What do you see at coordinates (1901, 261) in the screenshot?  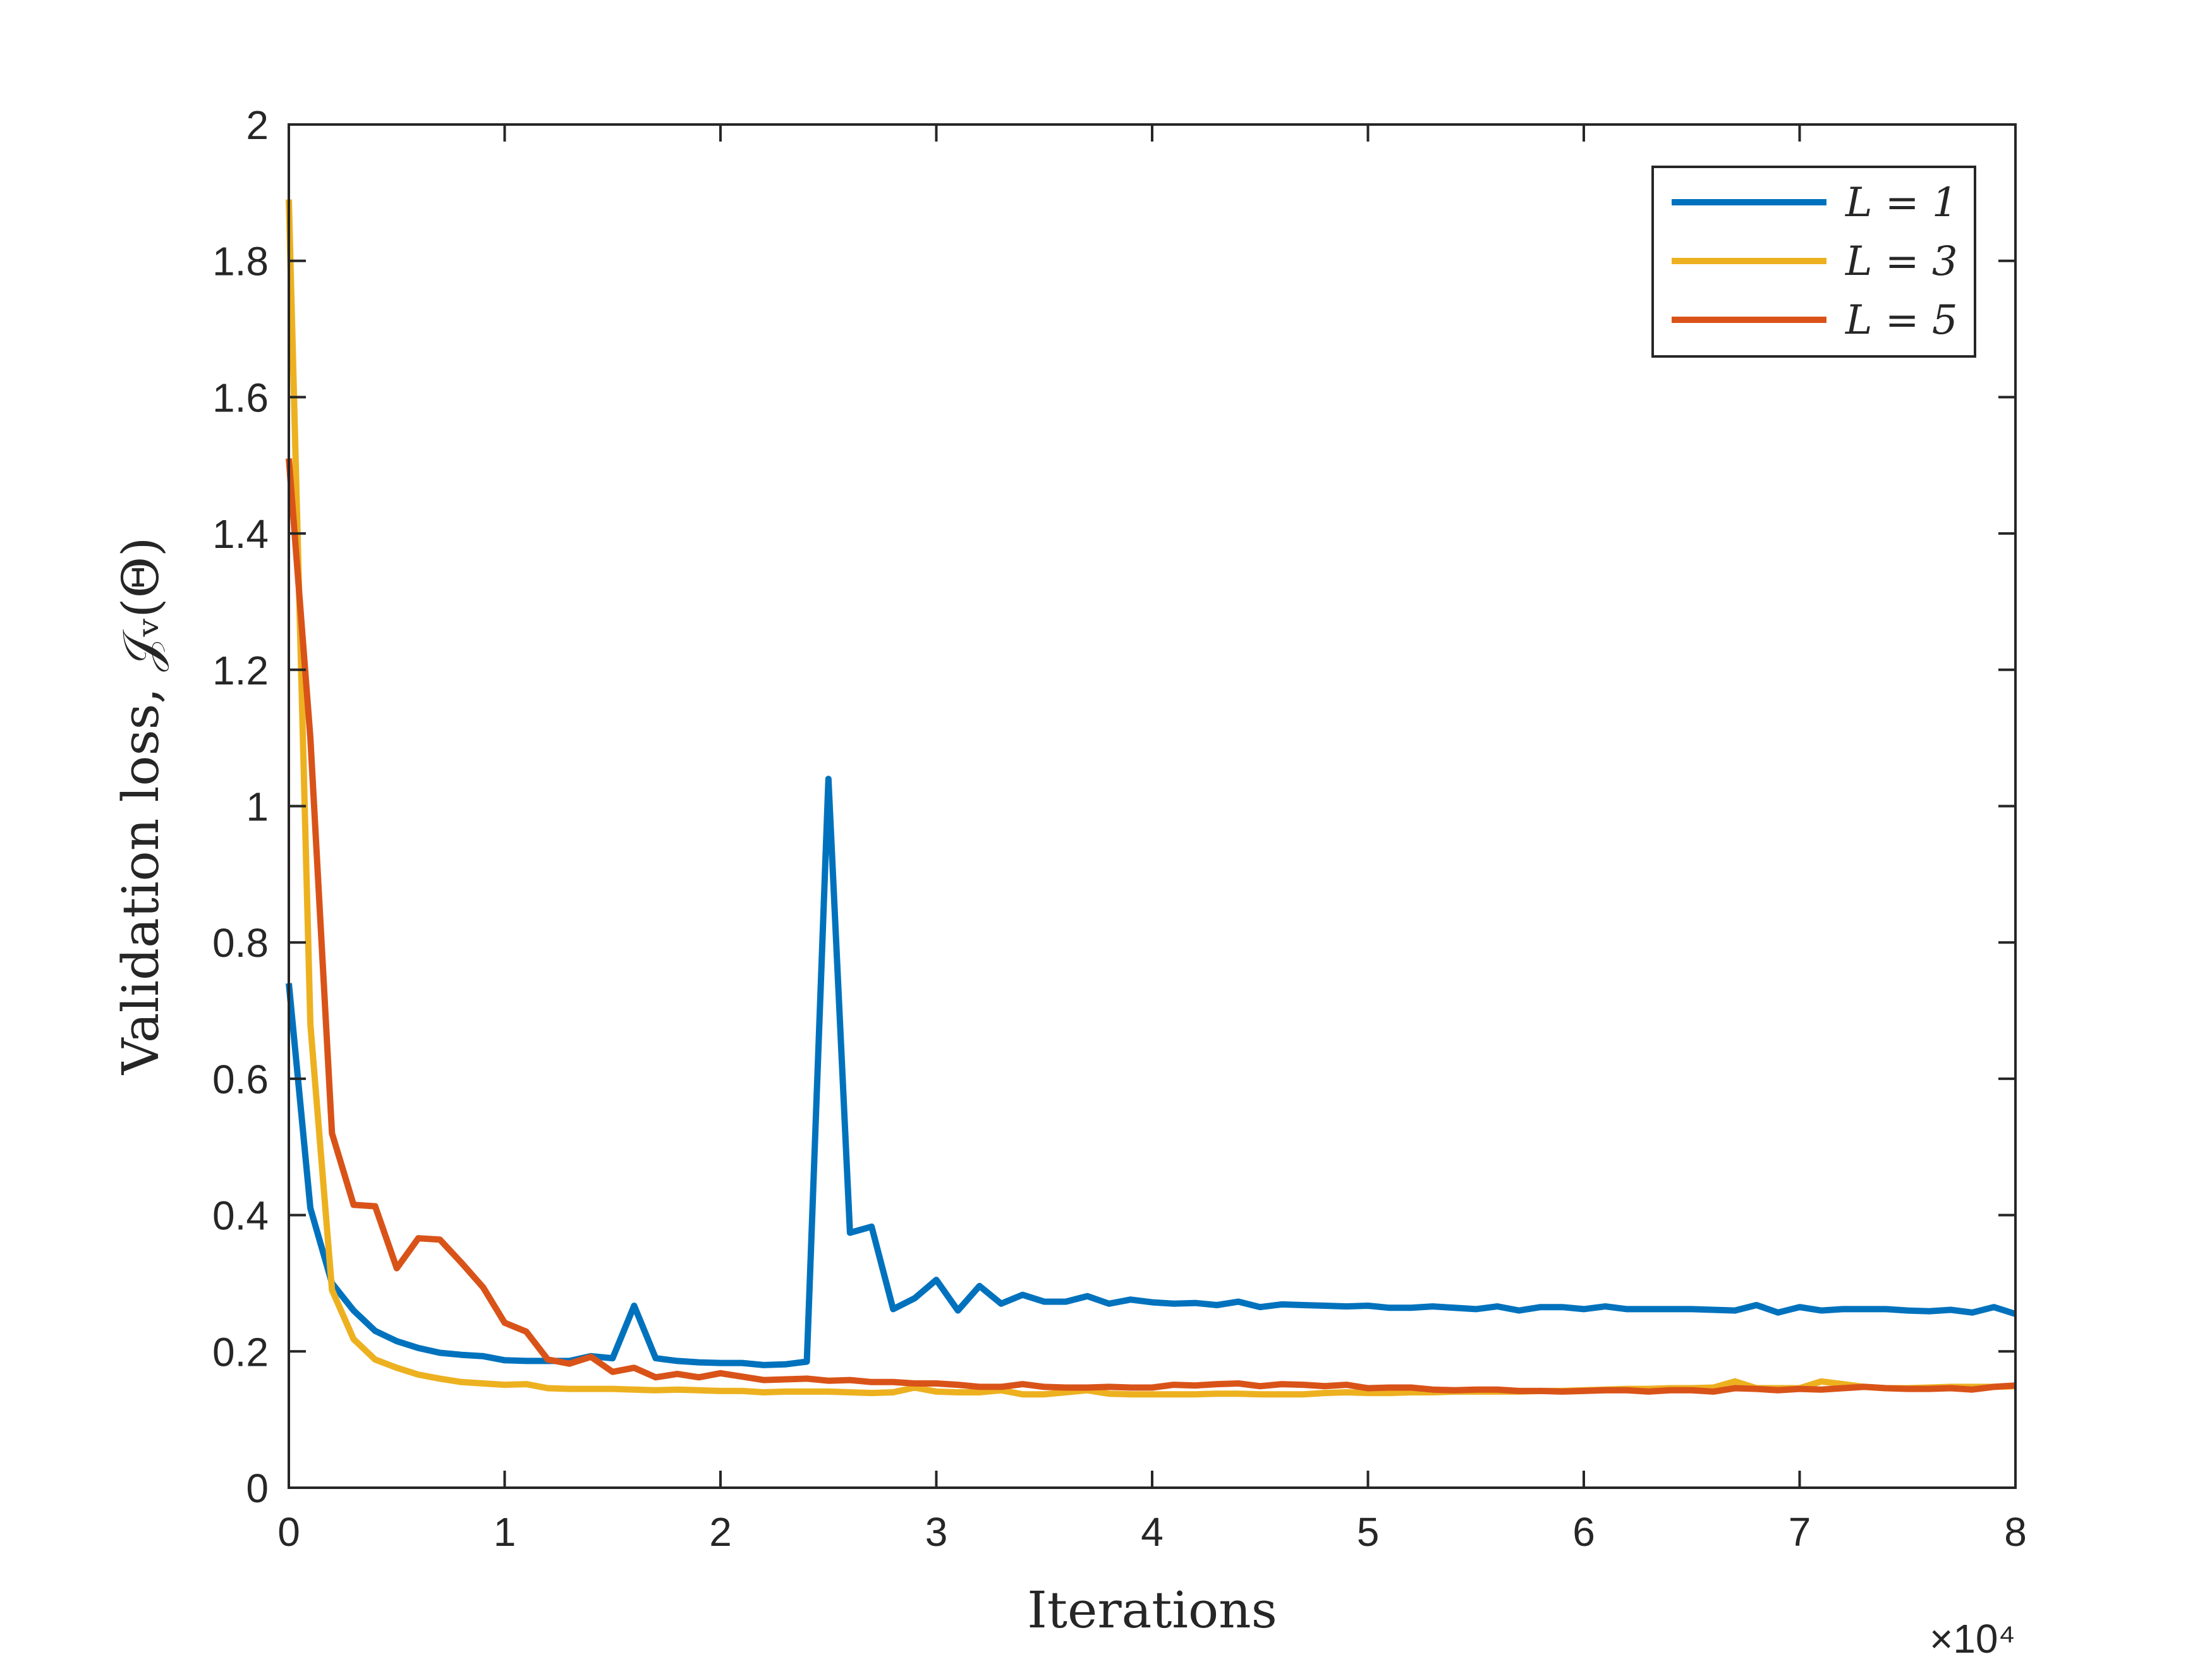 I see `legend-label-2: L = 3` at bounding box center [1901, 261].